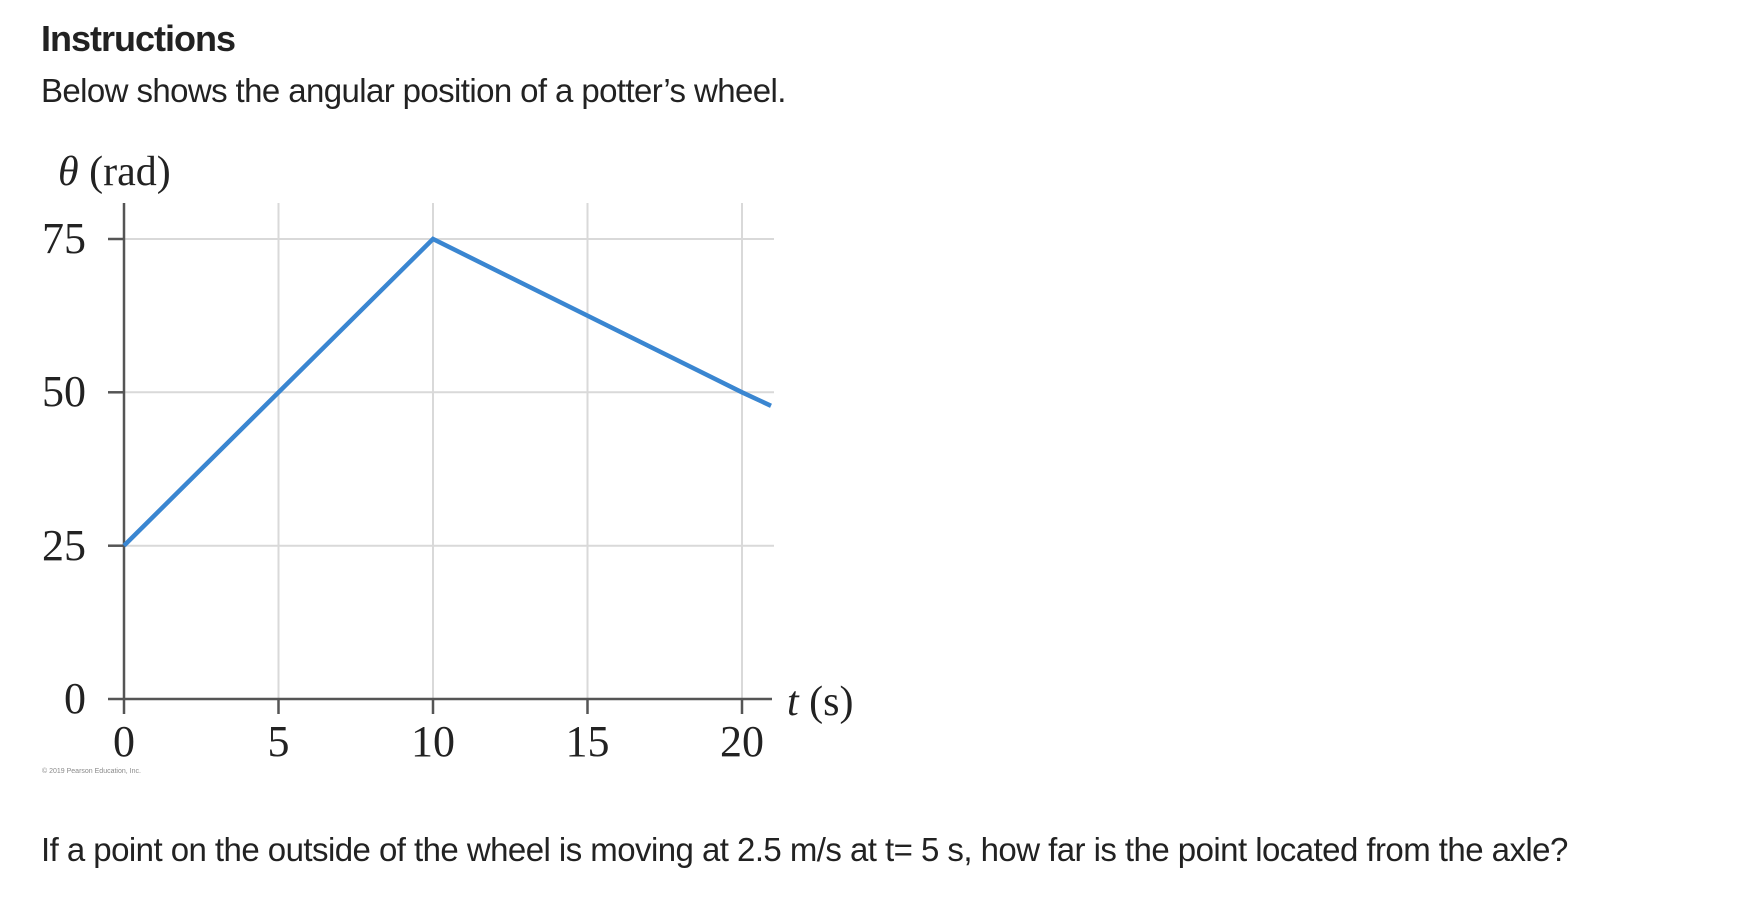 The image size is (1760, 898). What do you see at coordinates (831, 702) in the screenshot?
I see `x-axis-unit: (s)` at bounding box center [831, 702].